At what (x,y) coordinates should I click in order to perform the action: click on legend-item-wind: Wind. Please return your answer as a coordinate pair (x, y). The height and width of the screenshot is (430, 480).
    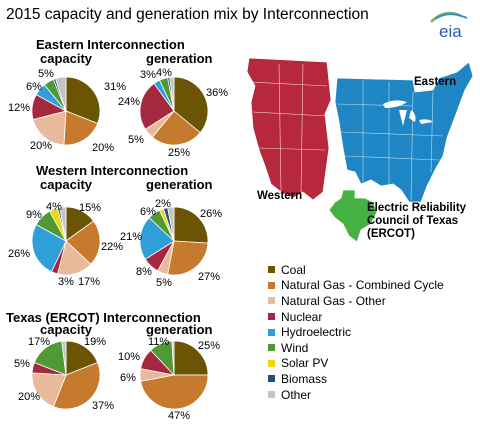
    Looking at the image, I should click on (356, 348).